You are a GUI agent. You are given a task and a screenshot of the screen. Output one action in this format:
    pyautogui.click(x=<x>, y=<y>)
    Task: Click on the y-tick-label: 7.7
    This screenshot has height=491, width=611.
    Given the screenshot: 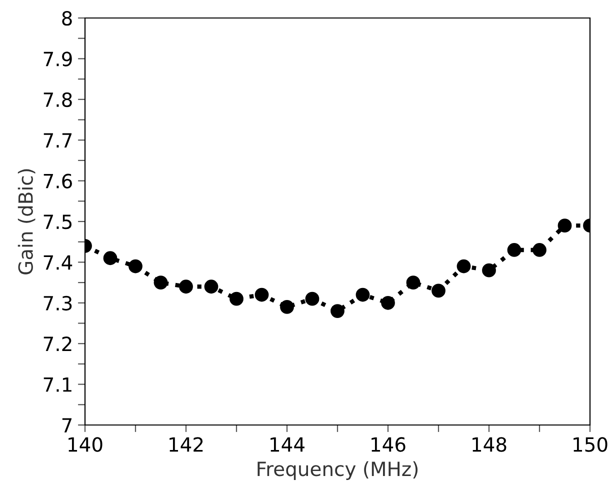 What is the action you would take?
    pyautogui.click(x=58, y=140)
    